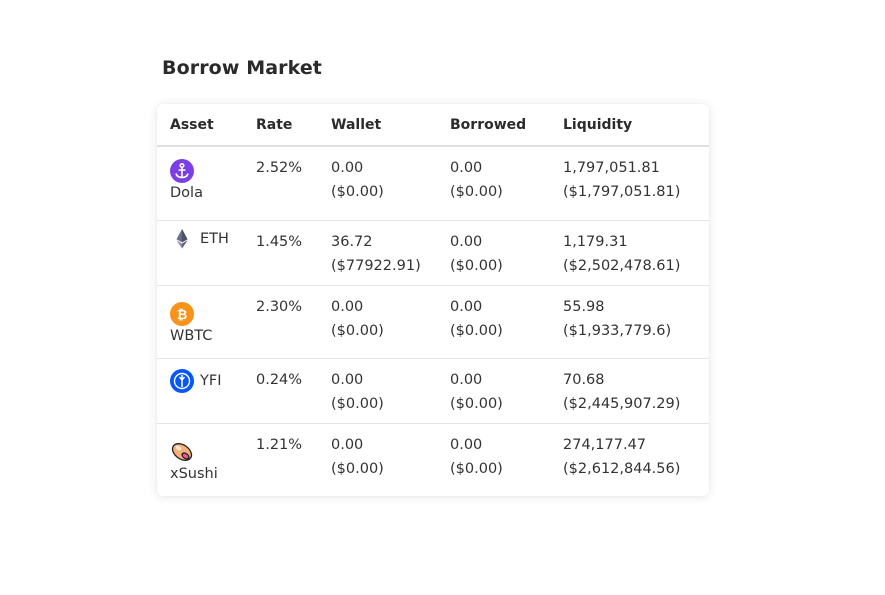  Describe the element at coordinates (293, 391) in the screenshot. I see `rate-cell: 0.24%` at that location.